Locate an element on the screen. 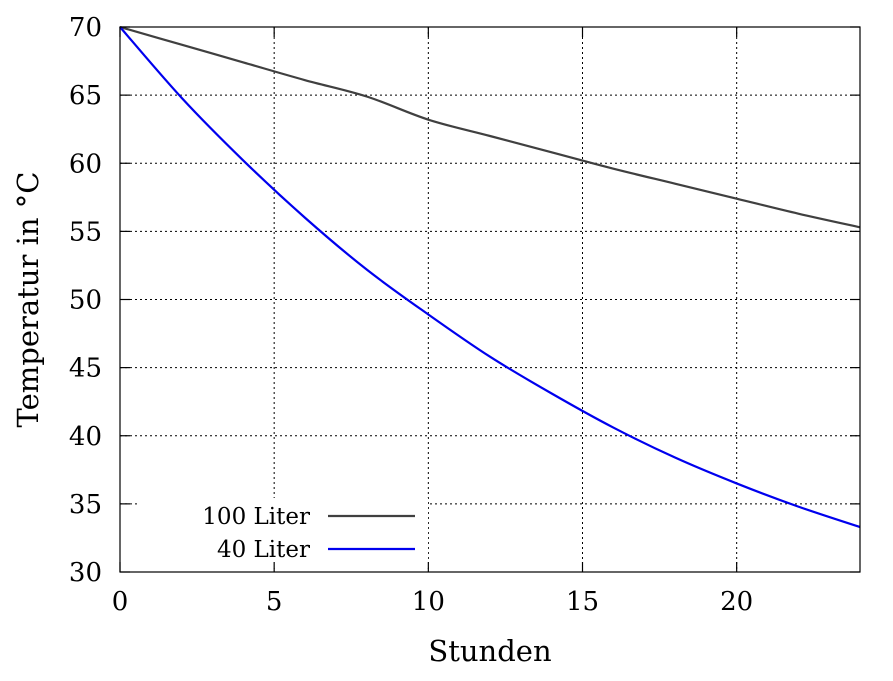  y-tick-label: 65 is located at coordinates (85, 96).